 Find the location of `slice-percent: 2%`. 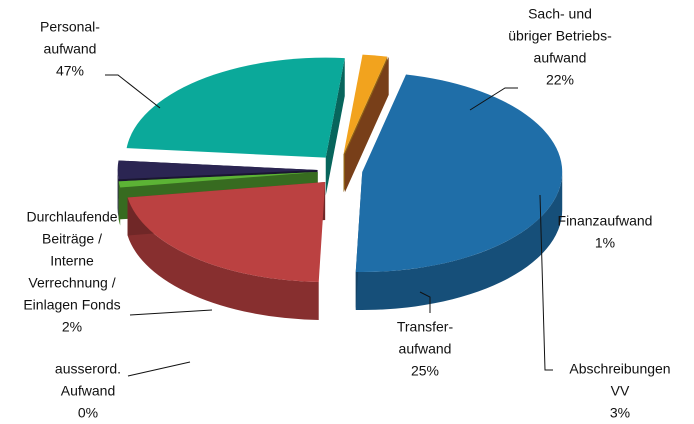

slice-percent: 2% is located at coordinates (72, 327).